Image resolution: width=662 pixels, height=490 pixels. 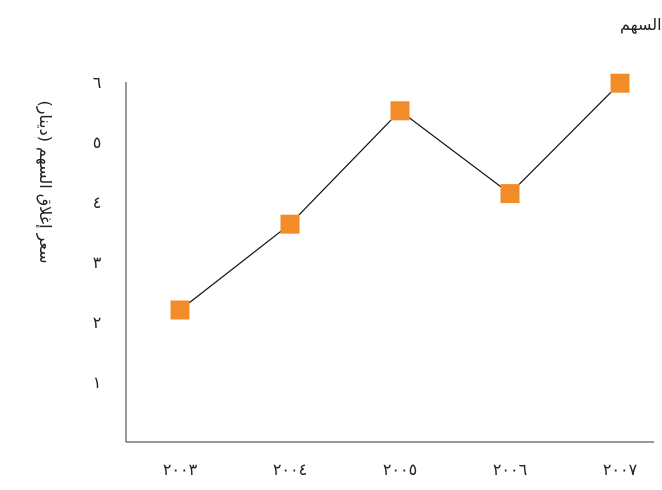 I want to click on x-tick-label: ٢٠٠٣, so click(x=180, y=469).